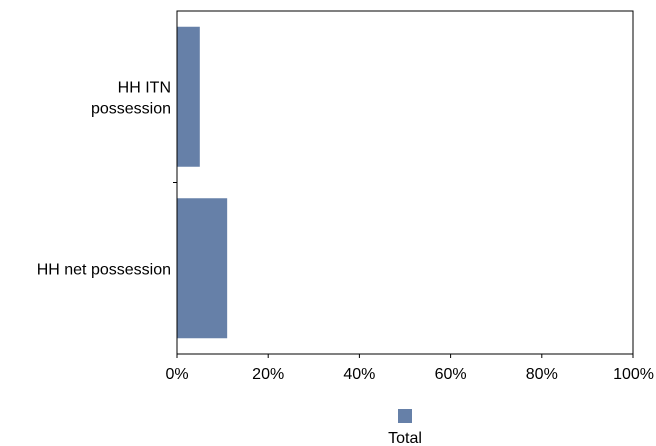 This screenshot has height=446, width=656. I want to click on legend-swatch-total, so click(405, 416).